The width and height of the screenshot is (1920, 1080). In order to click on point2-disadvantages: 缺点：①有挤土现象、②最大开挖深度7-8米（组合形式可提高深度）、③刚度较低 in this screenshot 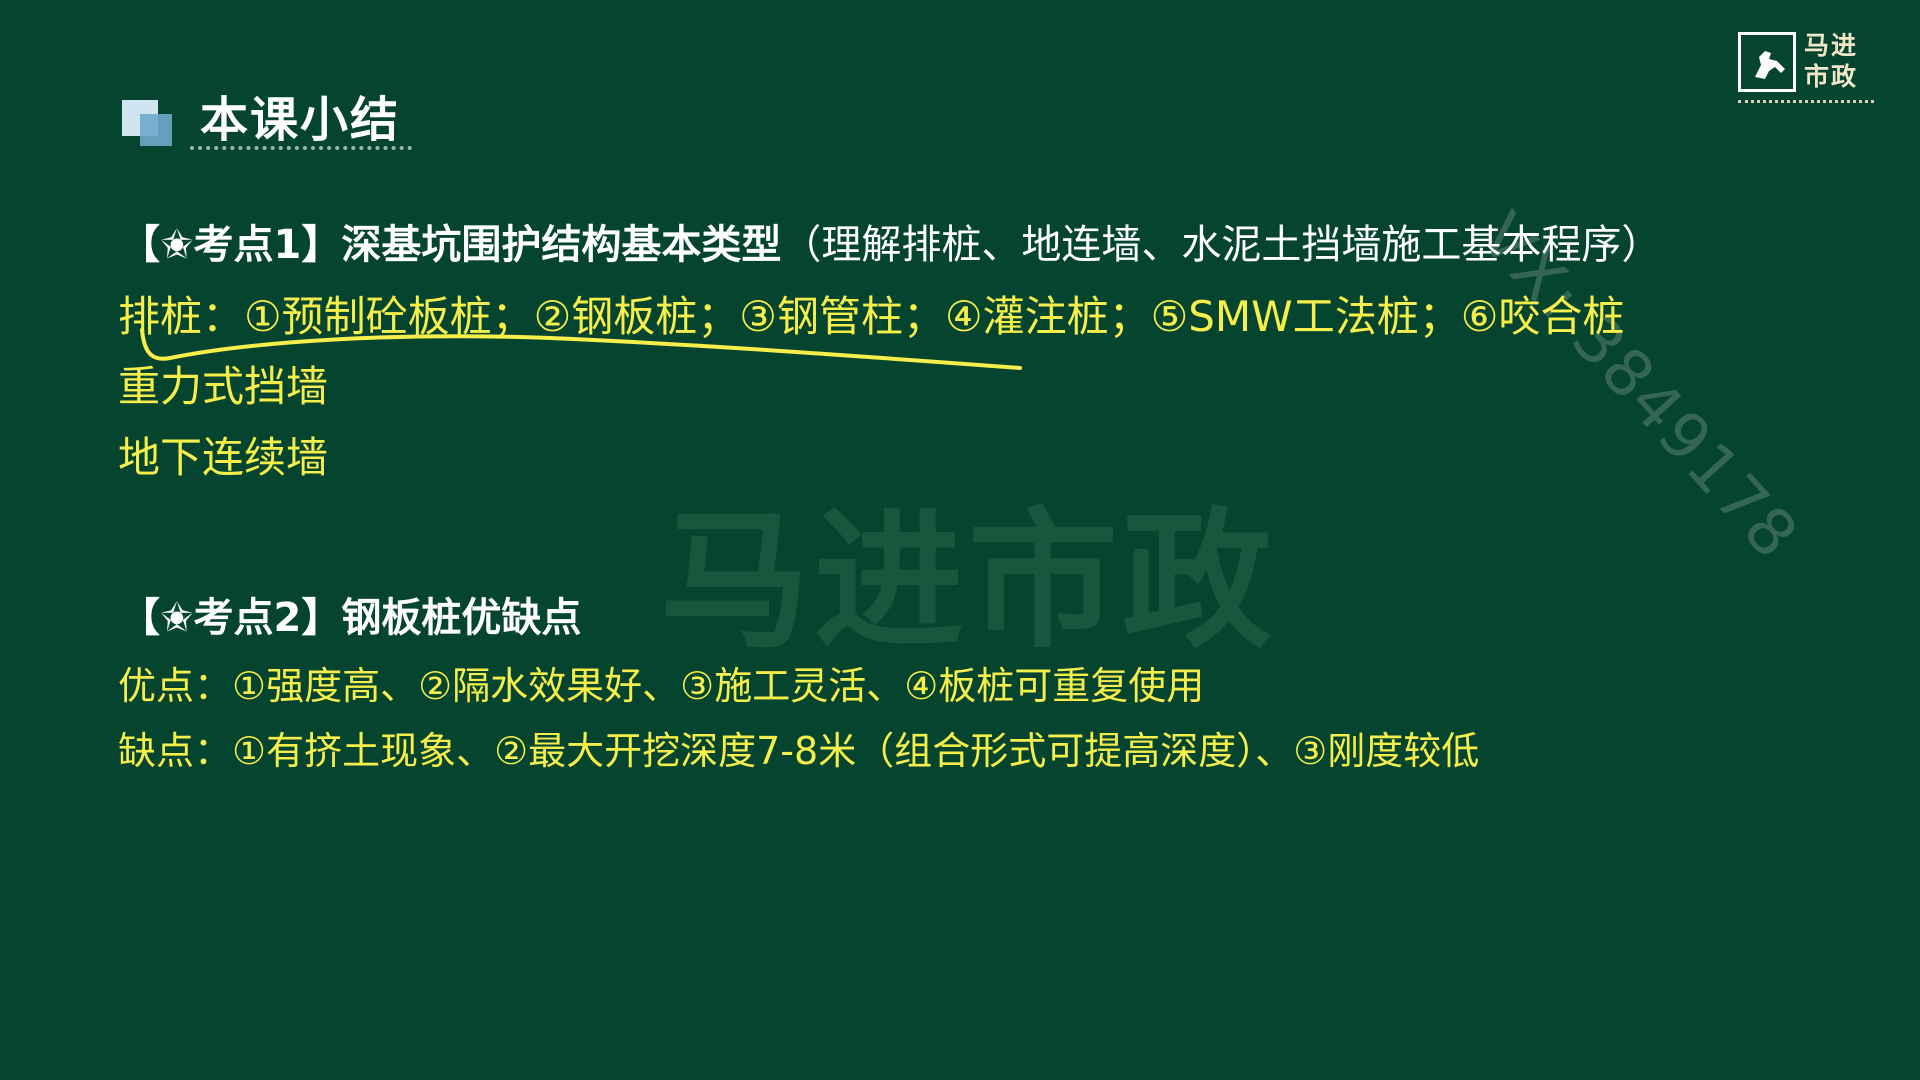, I will do `click(799, 751)`.